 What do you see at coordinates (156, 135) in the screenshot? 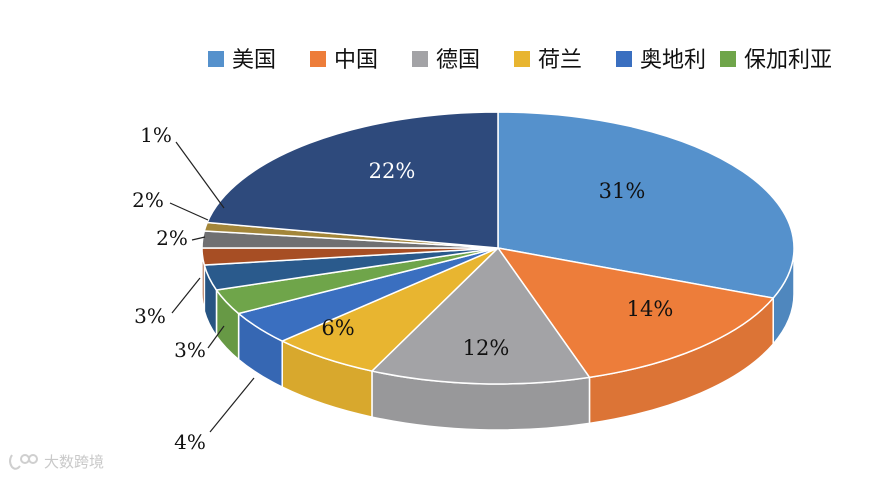
I see `data-label-9: 1%` at bounding box center [156, 135].